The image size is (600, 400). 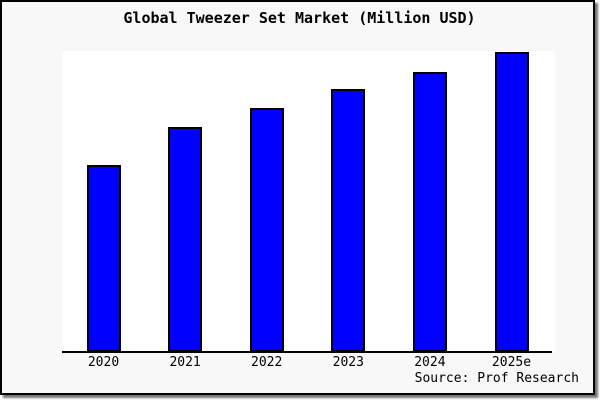 What do you see at coordinates (185, 239) in the screenshot?
I see `bar-2021` at bounding box center [185, 239].